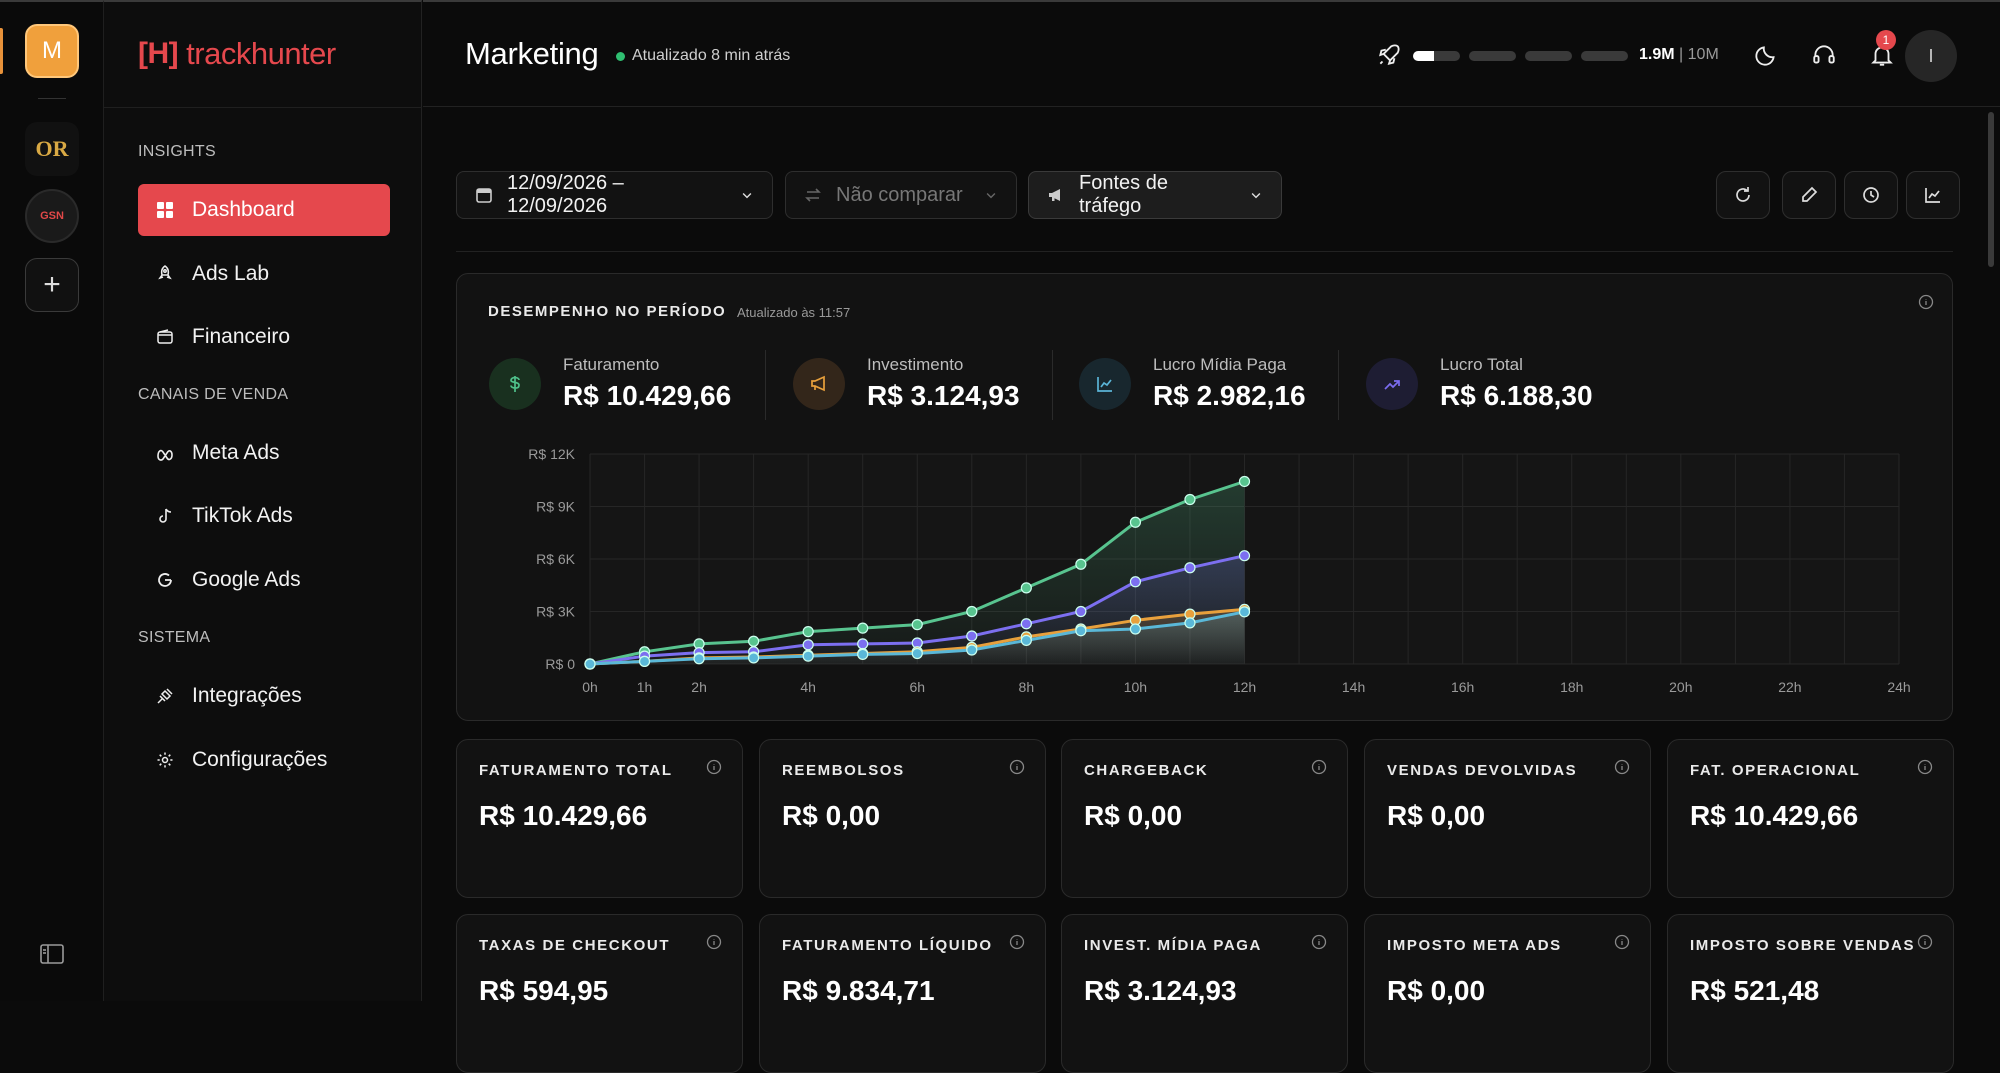  Describe the element at coordinates (1571, 687) in the screenshot. I see `x-tick-label: 18h` at that location.